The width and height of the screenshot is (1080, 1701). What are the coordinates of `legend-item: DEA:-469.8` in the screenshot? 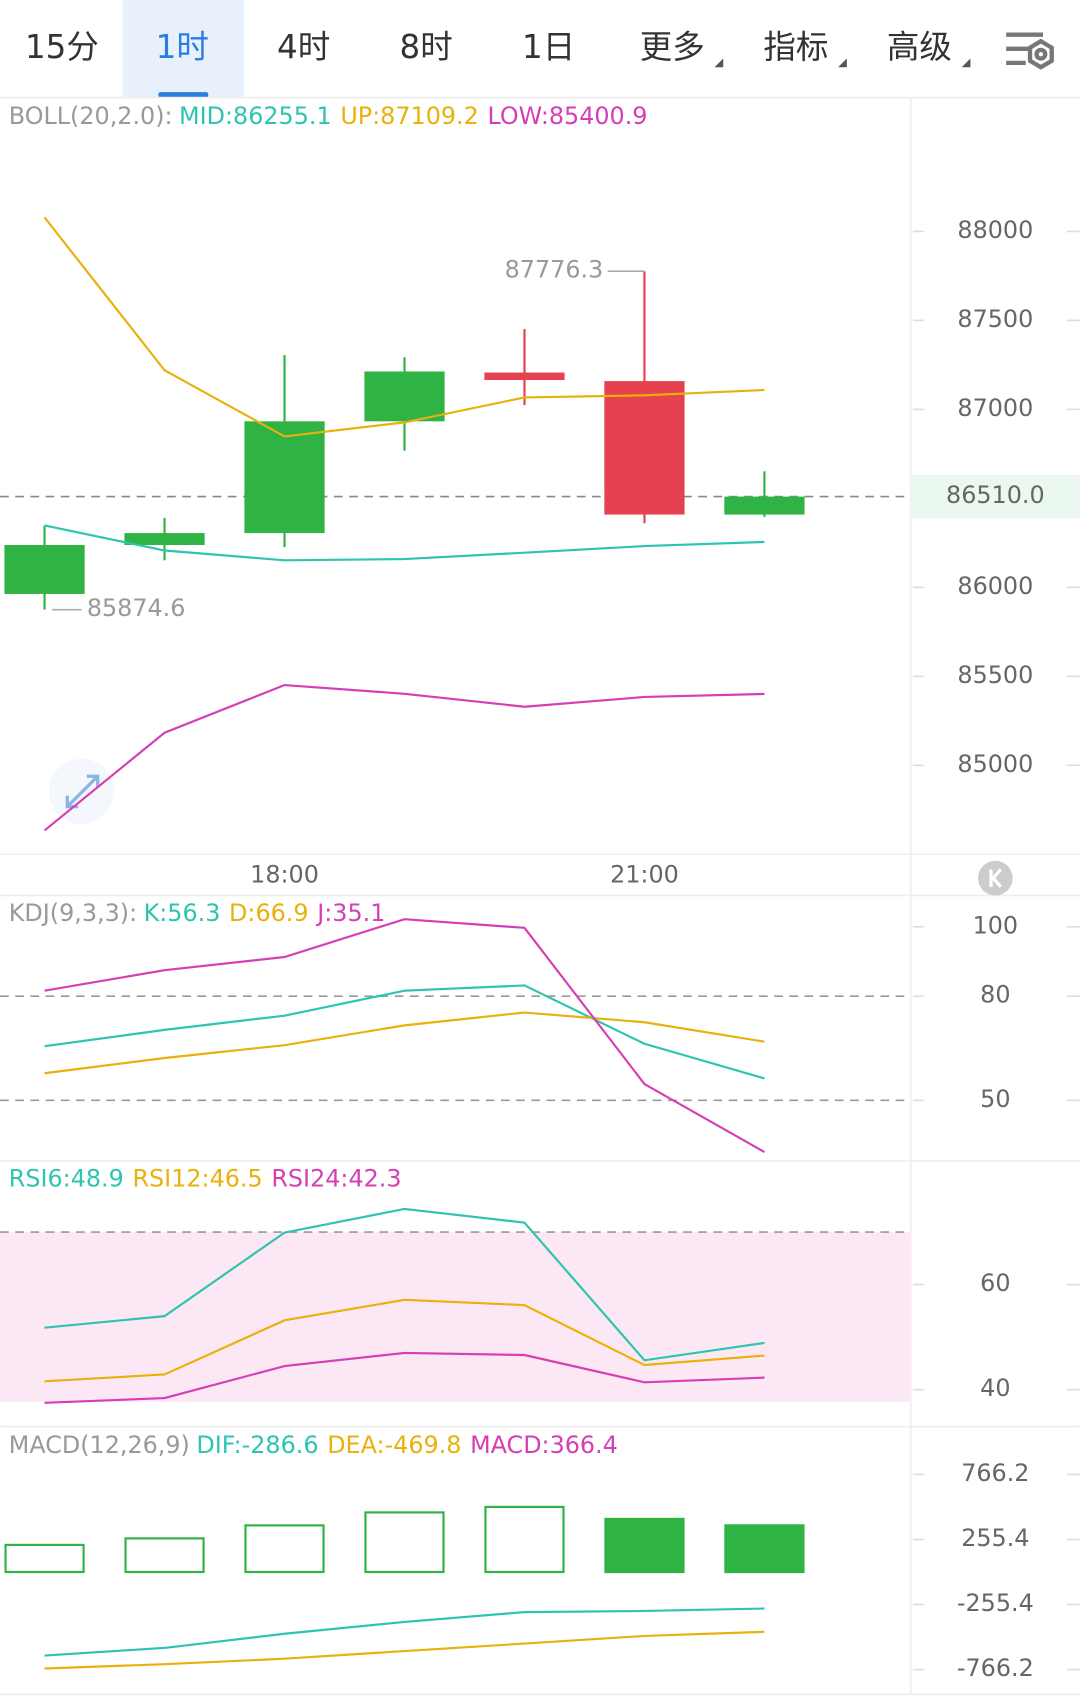 It's located at (394, 1445).